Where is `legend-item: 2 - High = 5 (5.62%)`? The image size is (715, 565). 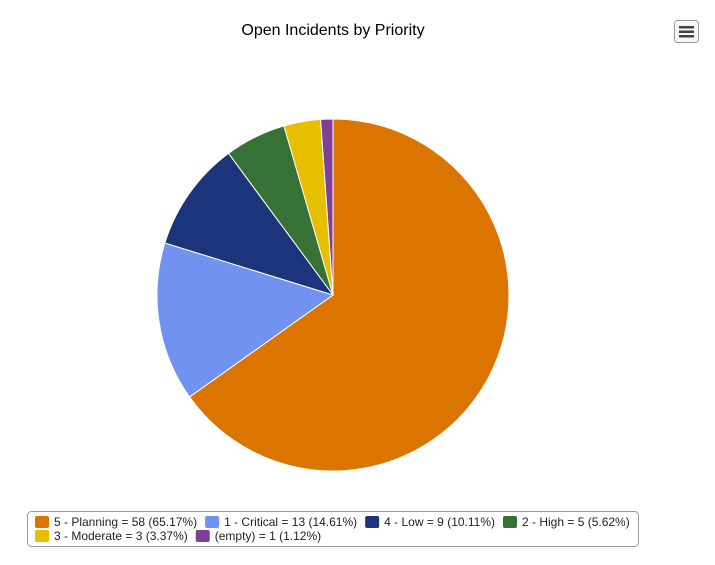
legend-item: 2 - High = 5 (5.62%) is located at coordinates (566, 522).